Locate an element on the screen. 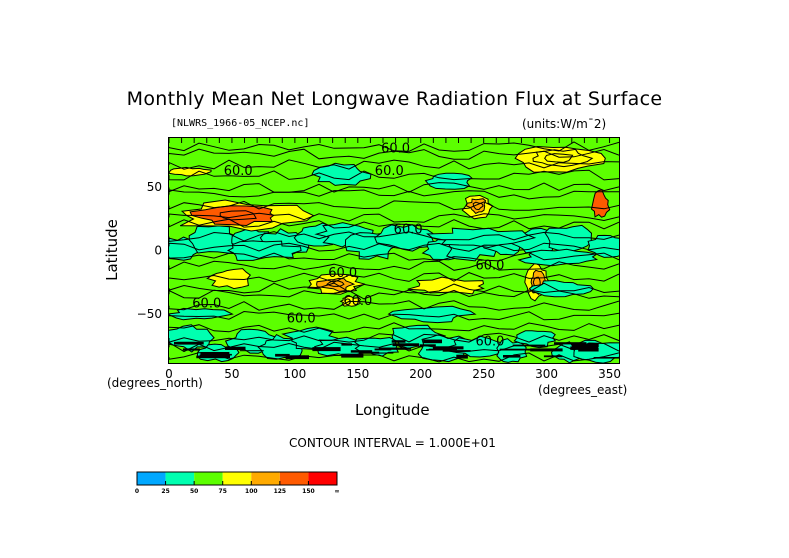 Image resolution: width=789 pixels, height=558 pixels. colorbar-label: 125 is located at coordinates (280, 491).